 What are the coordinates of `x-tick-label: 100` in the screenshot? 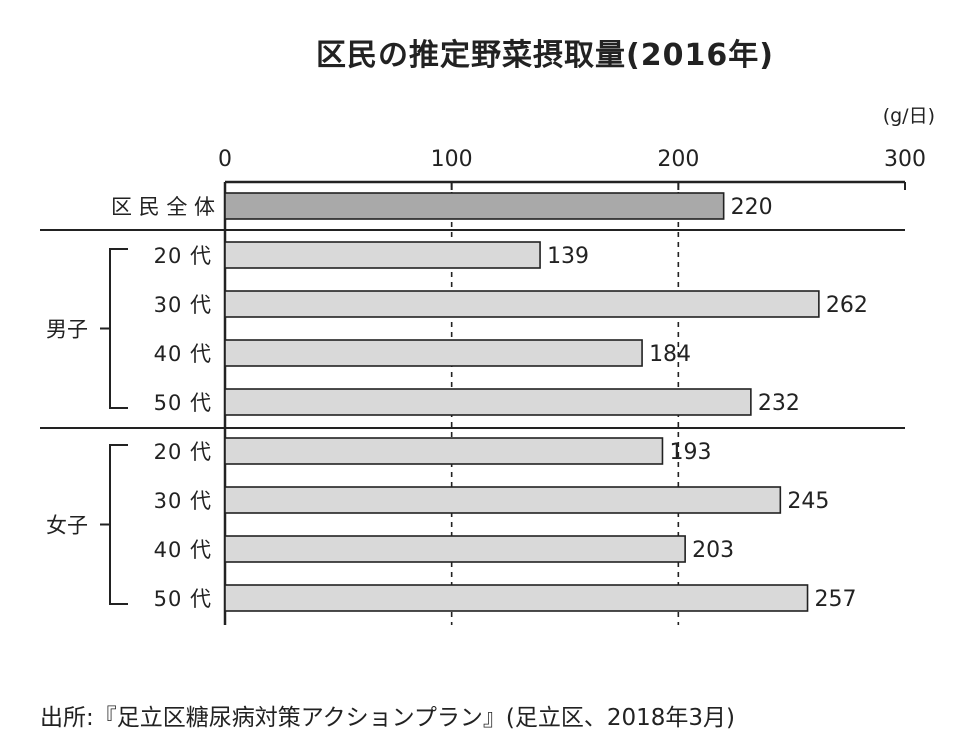 It's located at (452, 159).